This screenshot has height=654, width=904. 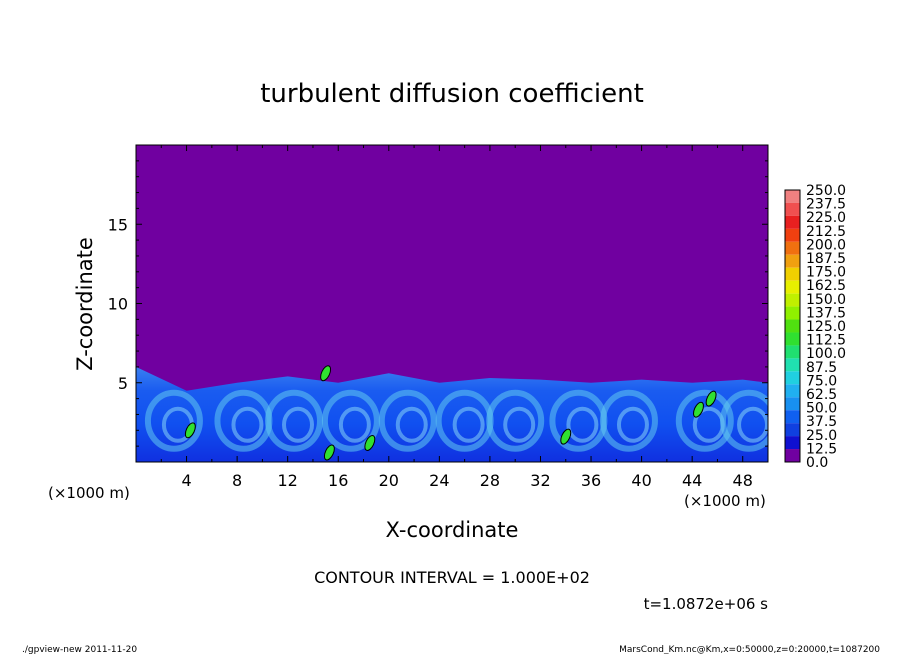 I want to click on colorbar-label: 237.5, so click(x=826, y=205).